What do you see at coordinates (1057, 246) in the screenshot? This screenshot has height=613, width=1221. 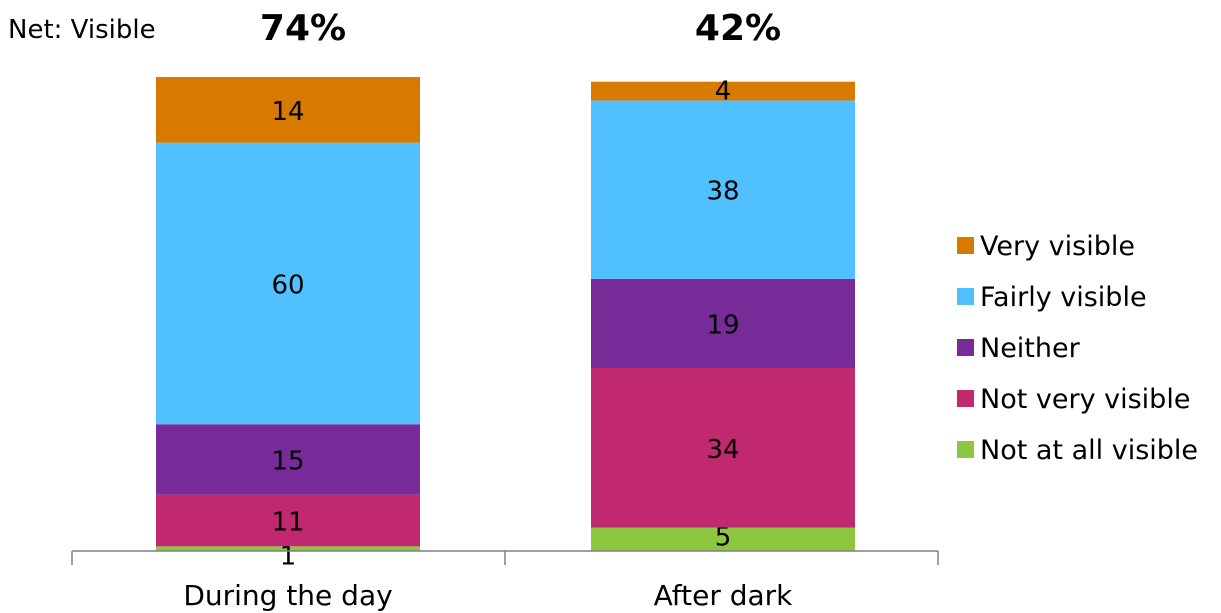 I see `legend-label-0: Very visible` at bounding box center [1057, 246].